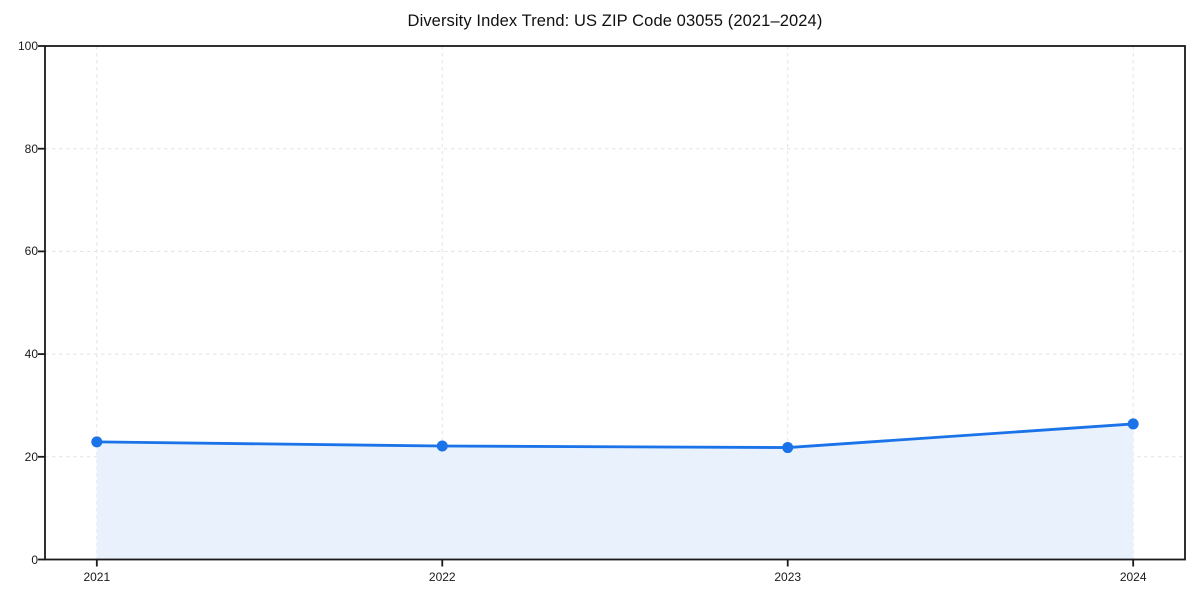 The image size is (1200, 600). What do you see at coordinates (31, 456) in the screenshot?
I see `y-tick-label: 20` at bounding box center [31, 456].